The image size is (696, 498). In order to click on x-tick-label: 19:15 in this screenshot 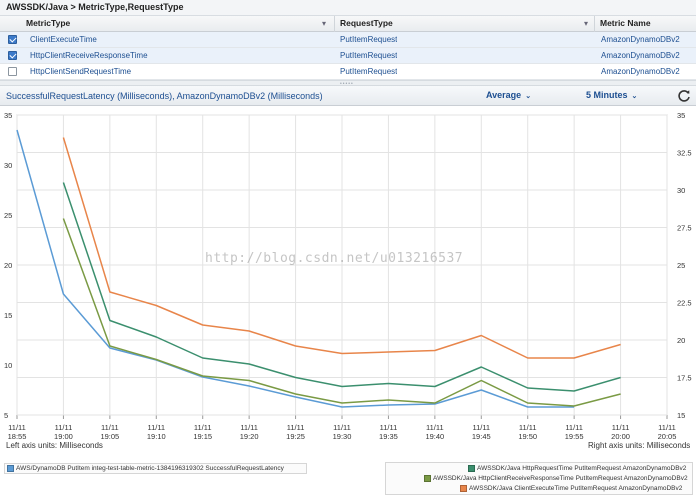, I will do `click(202, 436)`.